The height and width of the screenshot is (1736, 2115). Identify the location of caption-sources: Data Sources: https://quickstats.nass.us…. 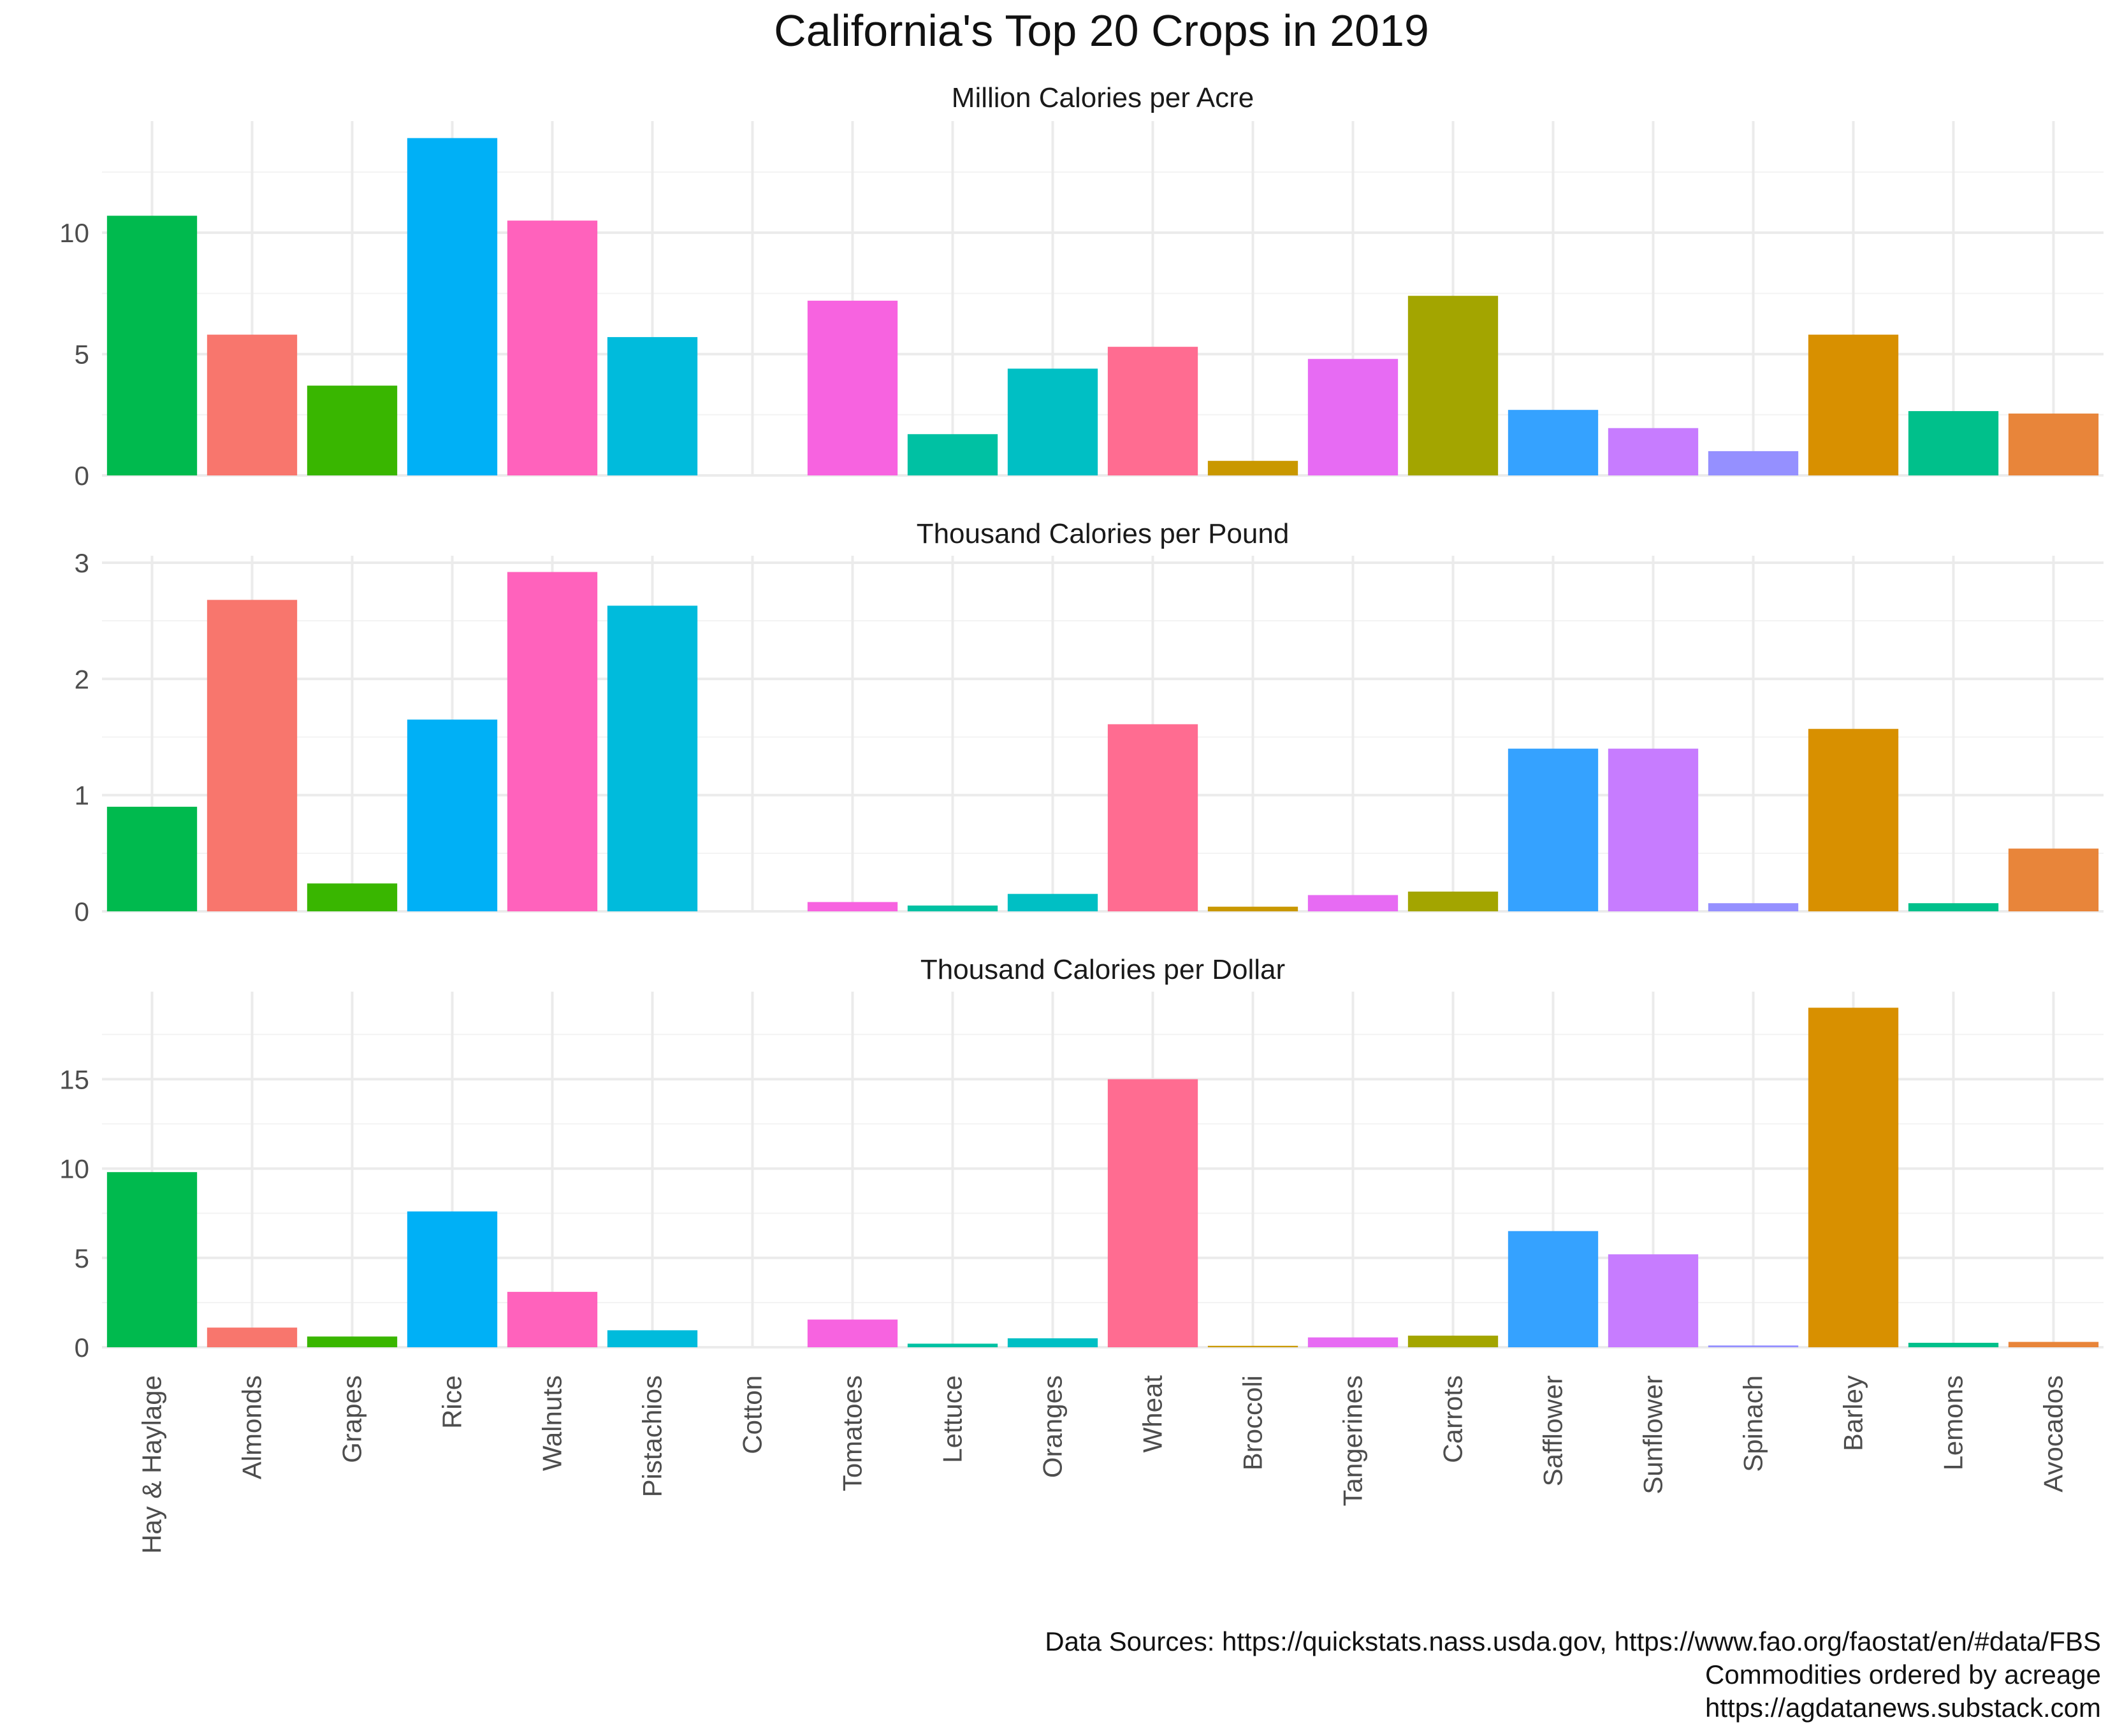
(1573, 1641).